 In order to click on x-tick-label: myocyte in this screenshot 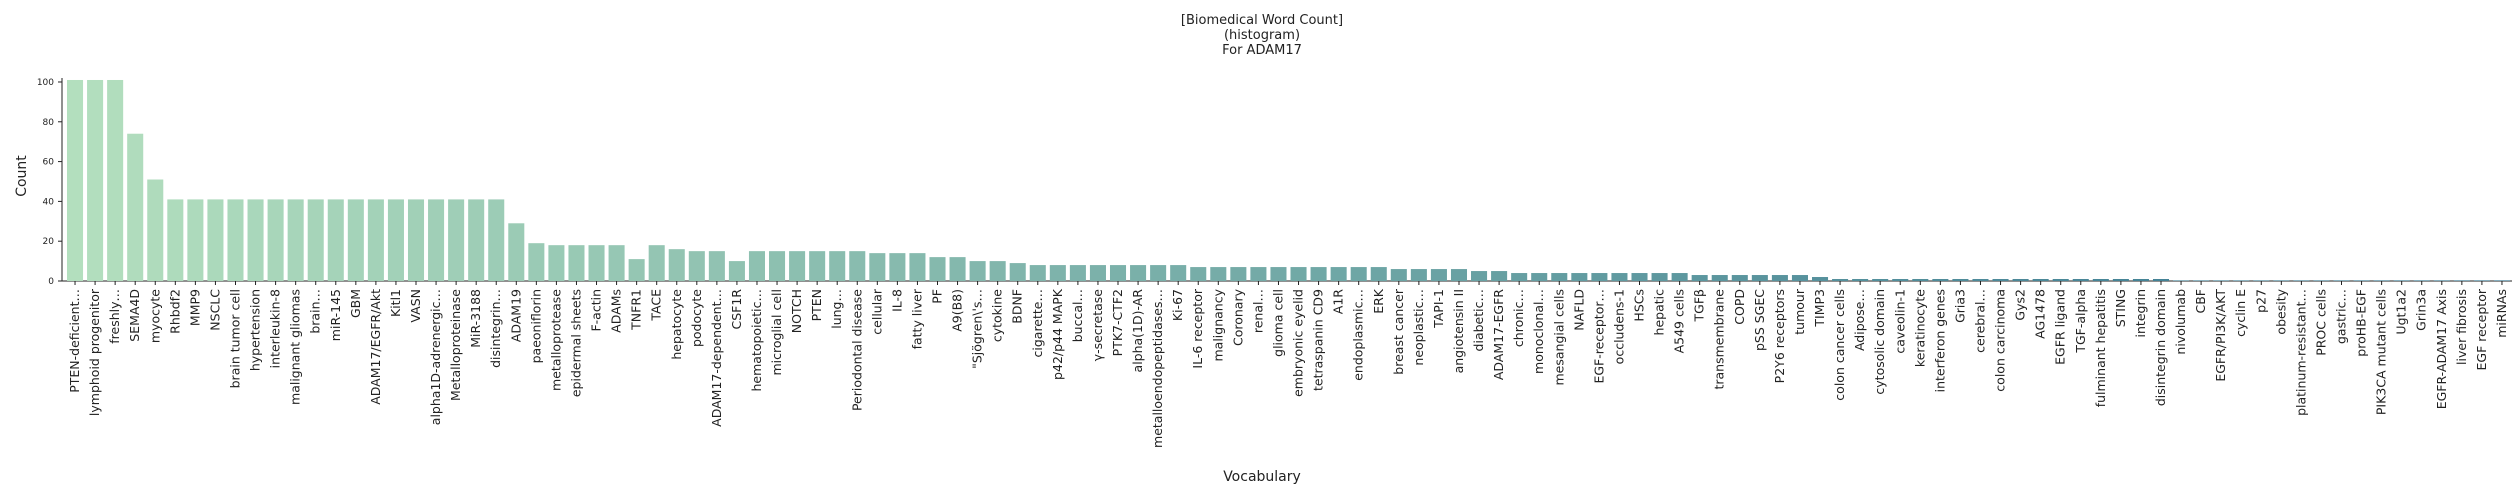, I will do `click(154, 316)`.